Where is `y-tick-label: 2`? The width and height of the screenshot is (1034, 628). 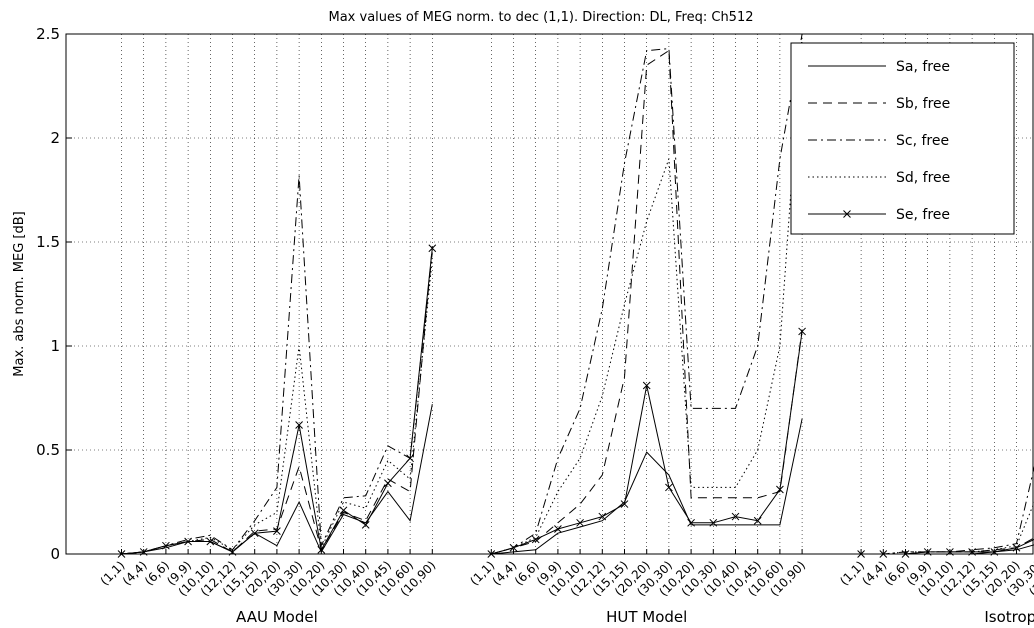
y-tick-label: 2 is located at coordinates (55, 138).